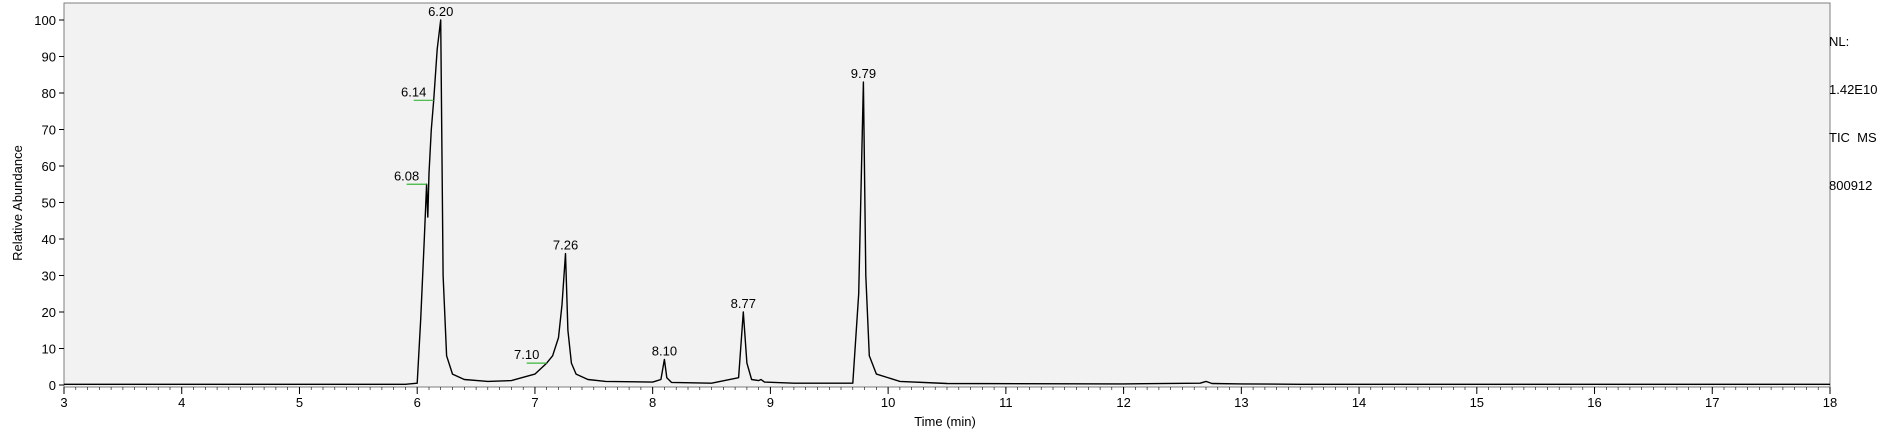 Image resolution: width=1886 pixels, height=429 pixels. Describe the element at coordinates (406, 175) in the screenshot. I see `peak-label: 6.08` at that location.